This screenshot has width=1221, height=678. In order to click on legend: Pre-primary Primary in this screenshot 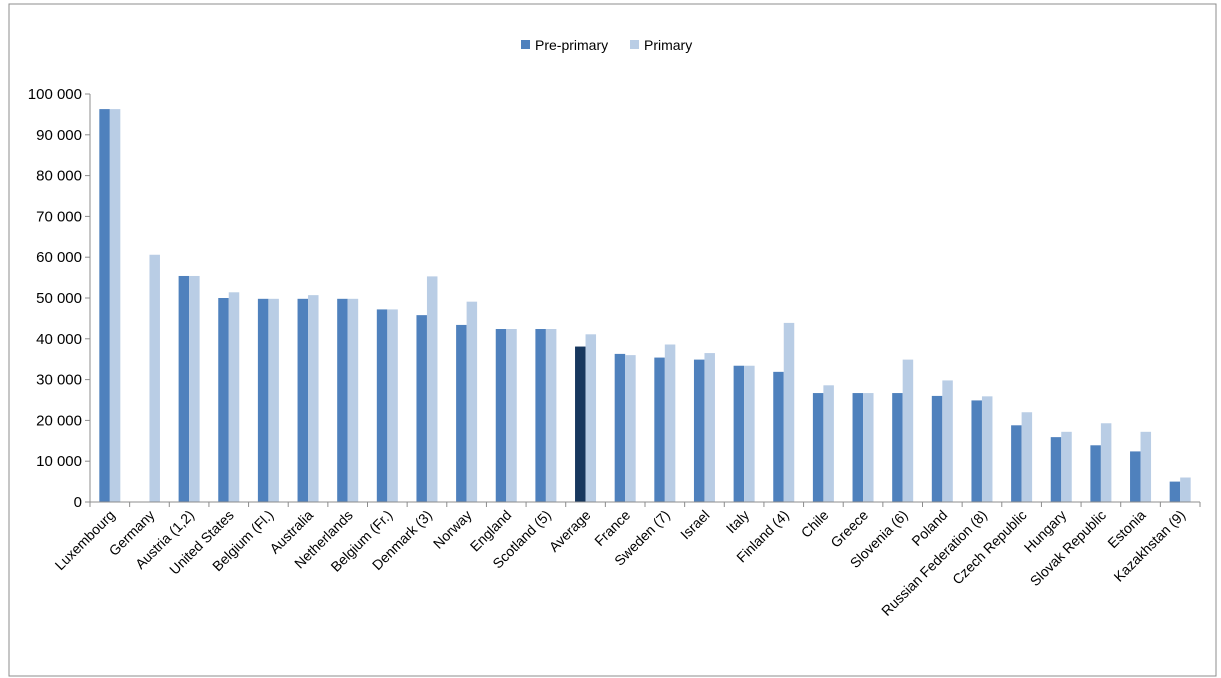, I will do `click(606, 45)`.